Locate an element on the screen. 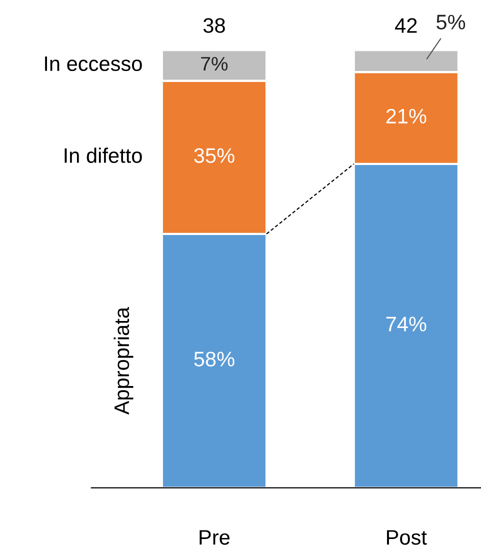  series-label: In difetto is located at coordinates (103, 155).